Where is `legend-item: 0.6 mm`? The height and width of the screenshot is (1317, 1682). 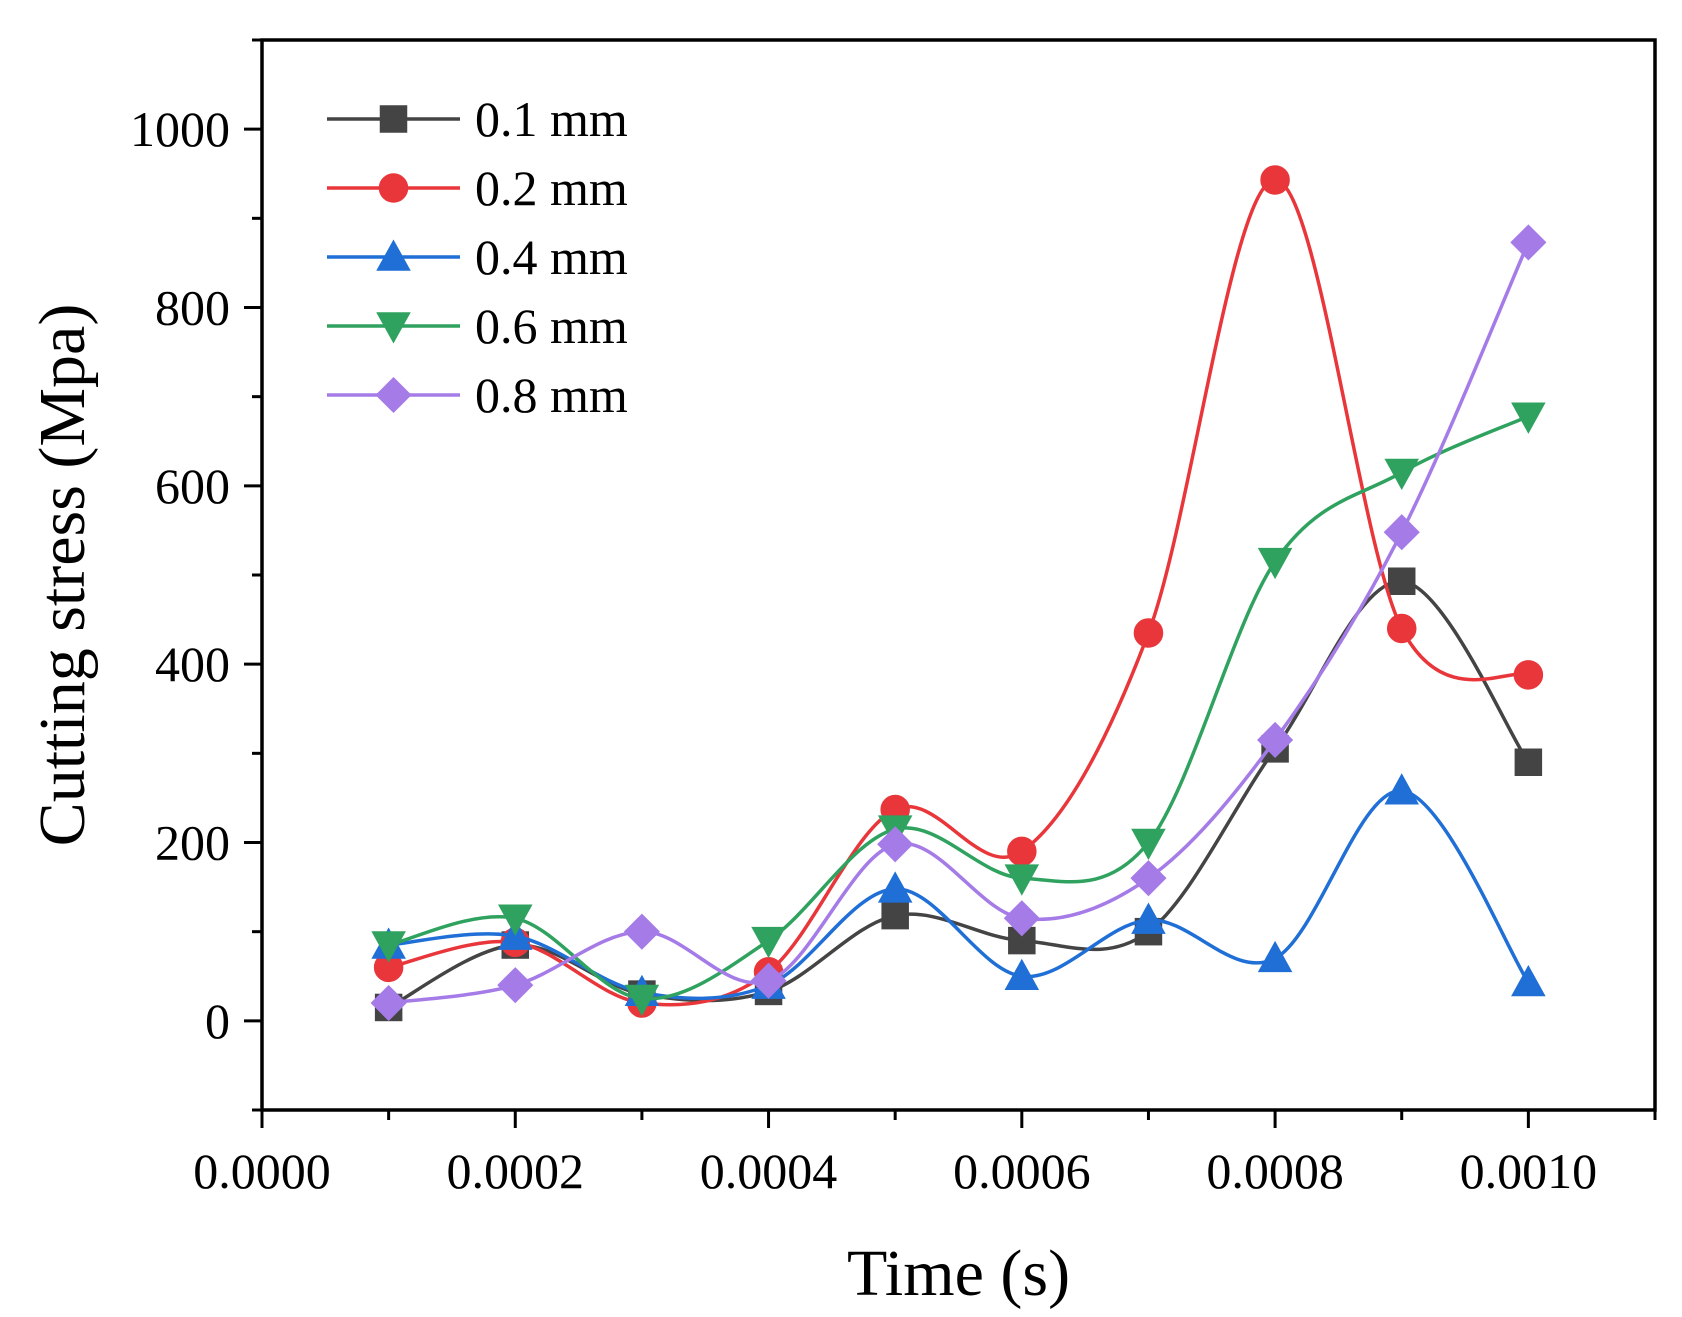
legend-item: 0.6 mm is located at coordinates (477, 326).